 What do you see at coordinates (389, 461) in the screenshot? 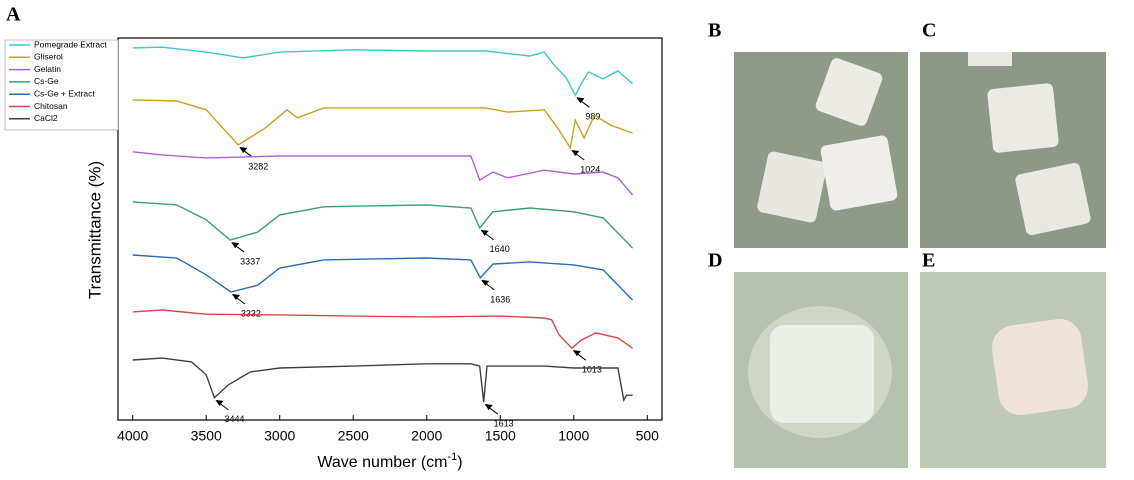
I see `x-axis-label: Wave number (cm-1)` at bounding box center [389, 461].